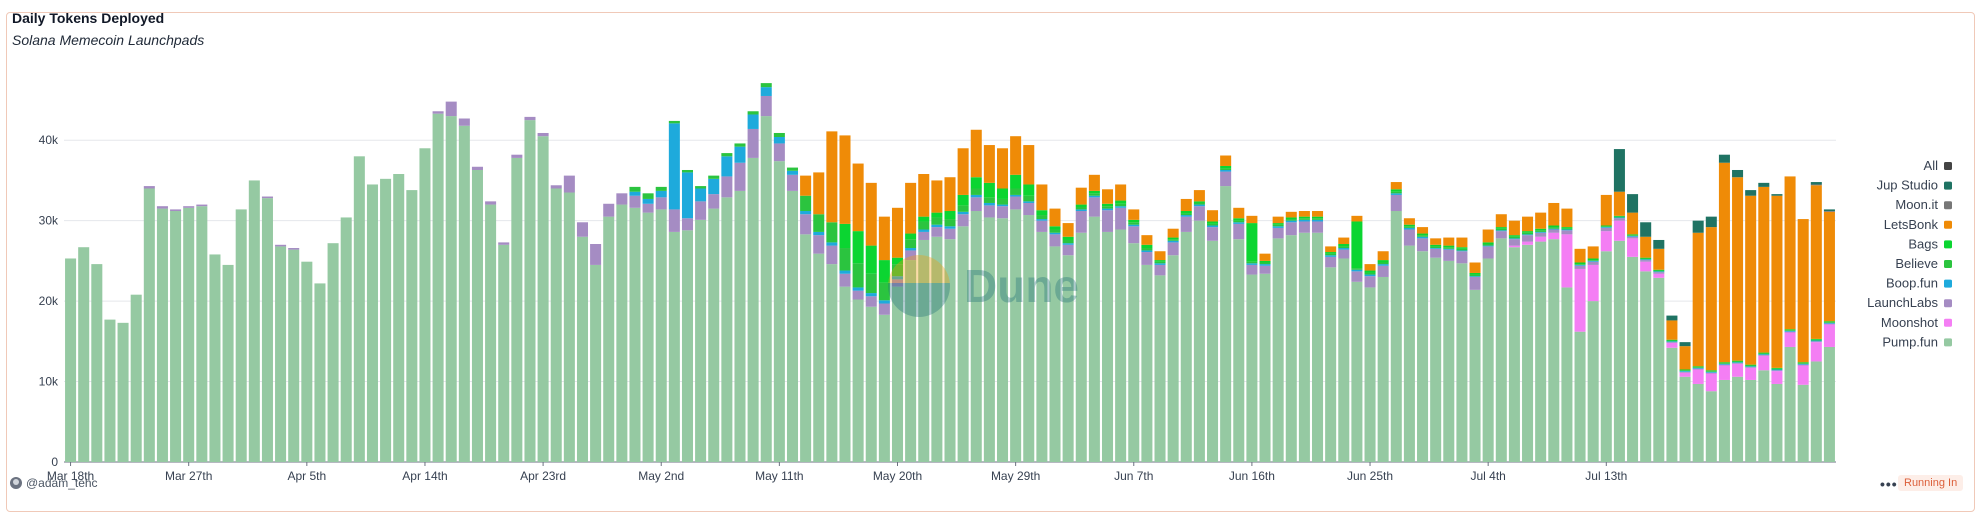 The width and height of the screenshot is (1983, 520). I want to click on dune-watermark: Dune, so click(983, 286).